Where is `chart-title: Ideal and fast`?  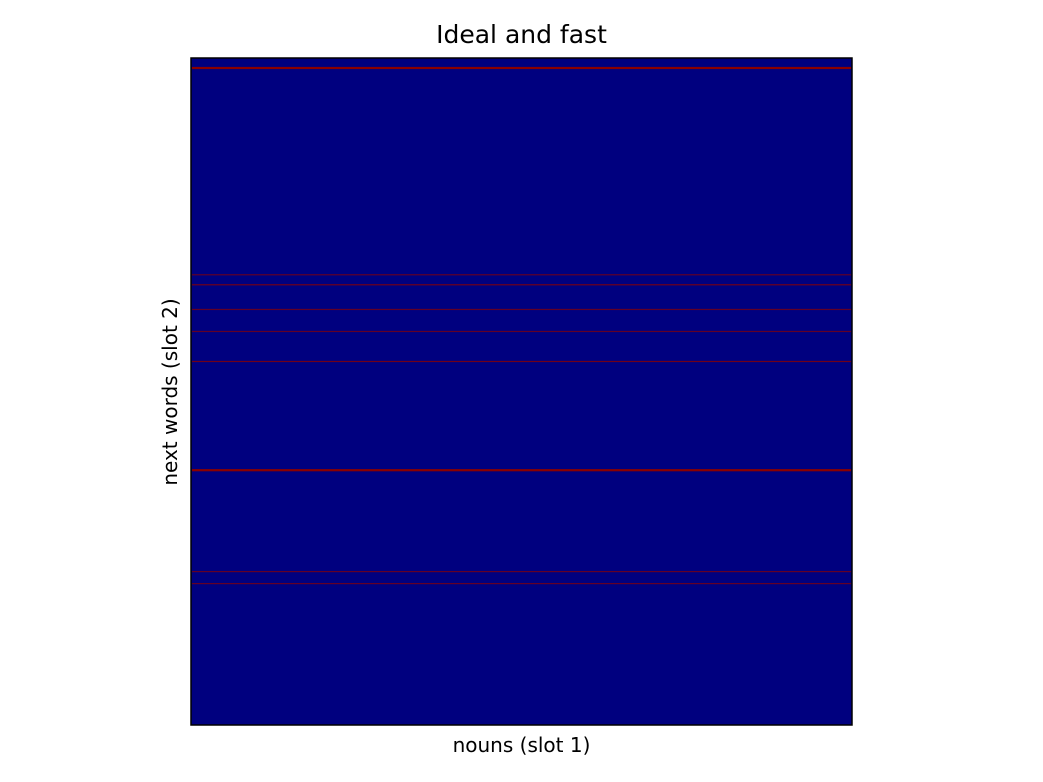
chart-title: Ideal and fast is located at coordinates (521, 34).